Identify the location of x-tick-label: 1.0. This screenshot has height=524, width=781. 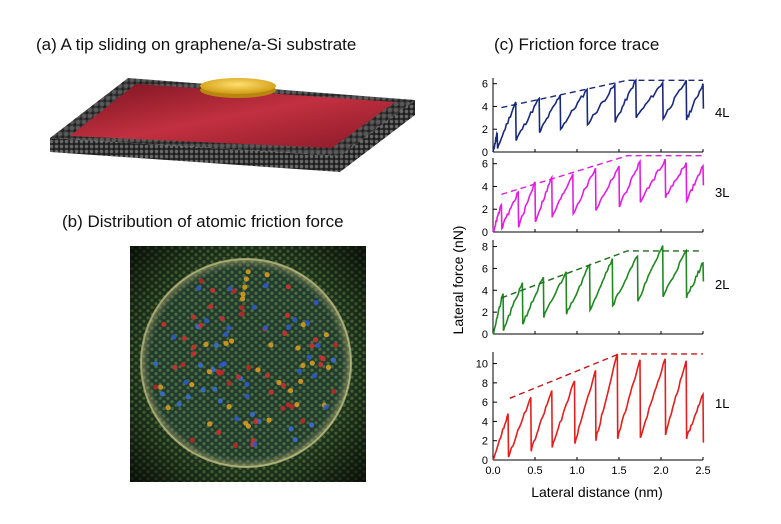
(576, 471).